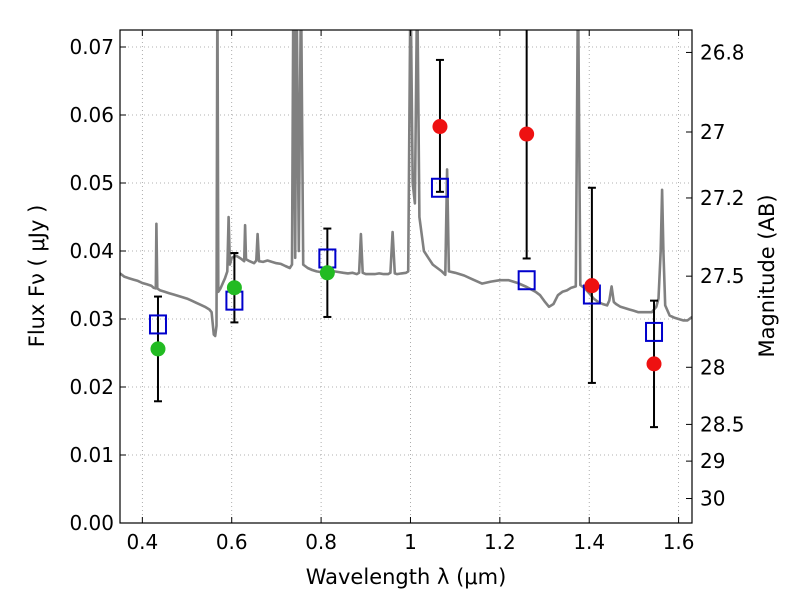  Describe the element at coordinates (91, 251) in the screenshot. I see `y-tick-label: 0.04` at that location.